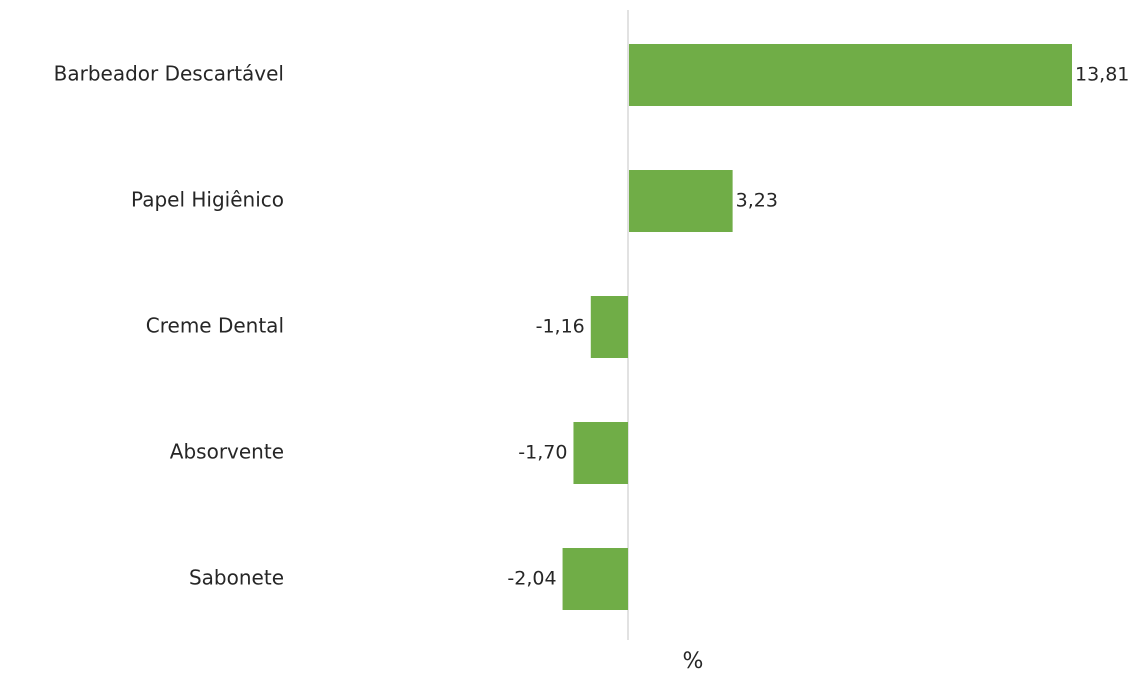 This screenshot has height=684, width=1137. What do you see at coordinates (531, 579) in the screenshot?
I see `value-label: -2,04` at bounding box center [531, 579].